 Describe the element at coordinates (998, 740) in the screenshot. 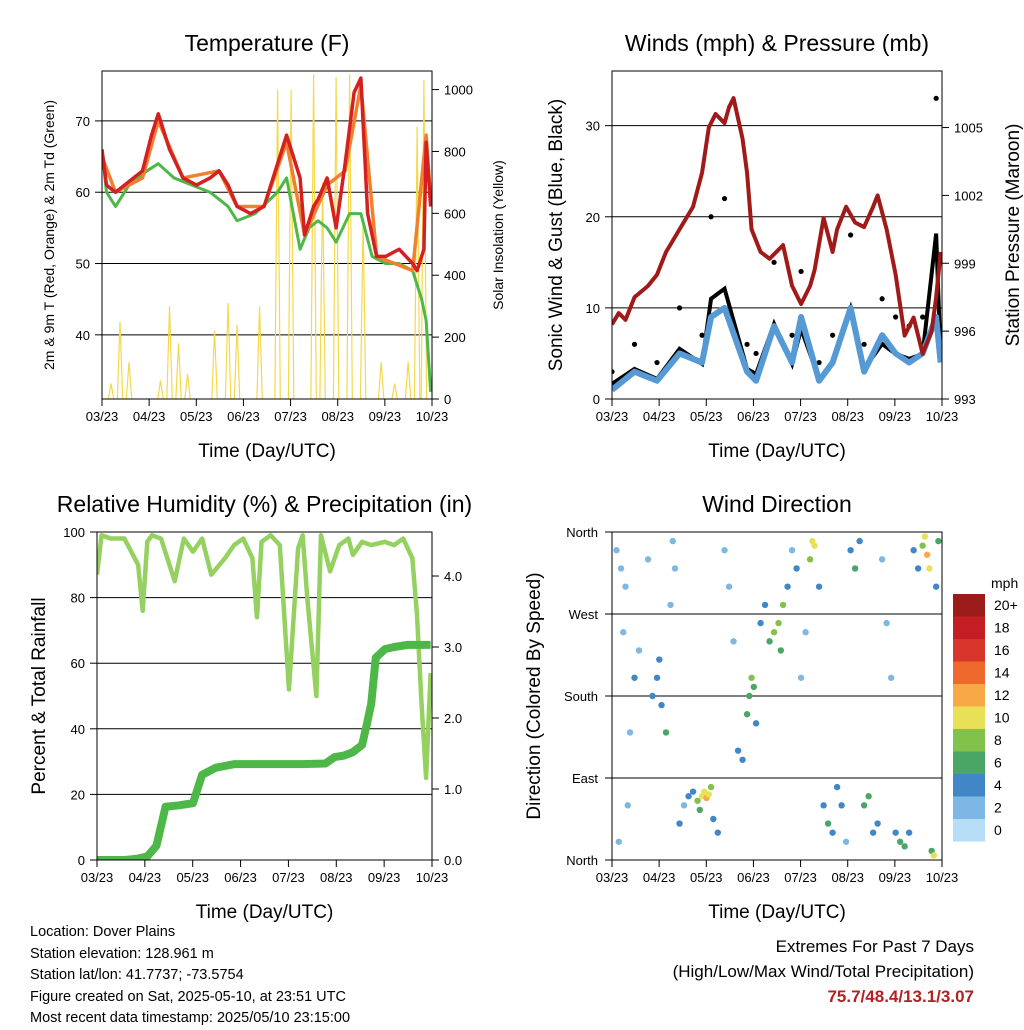

I see `colorbar-label: 8` at that location.